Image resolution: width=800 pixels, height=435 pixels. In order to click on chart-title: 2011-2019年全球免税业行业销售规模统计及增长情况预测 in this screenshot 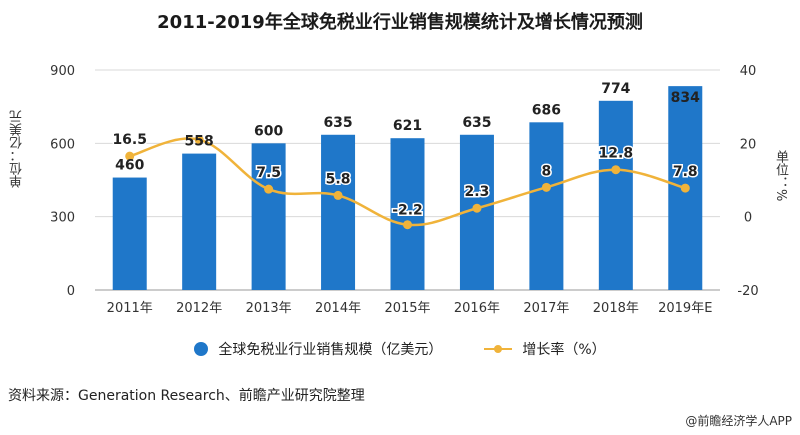, I will do `click(400, 22)`.